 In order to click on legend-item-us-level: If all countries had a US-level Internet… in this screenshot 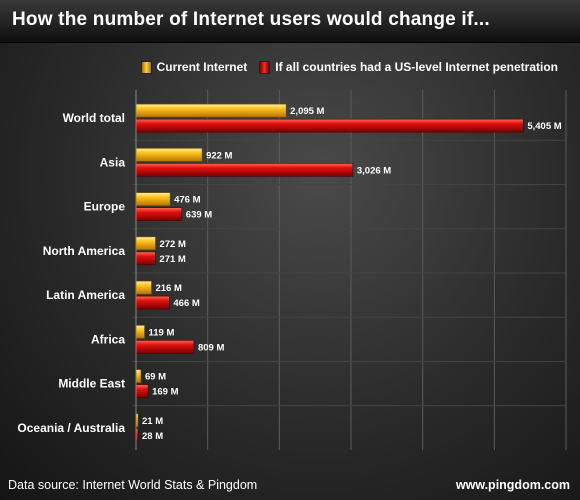, I will do `click(408, 67)`.